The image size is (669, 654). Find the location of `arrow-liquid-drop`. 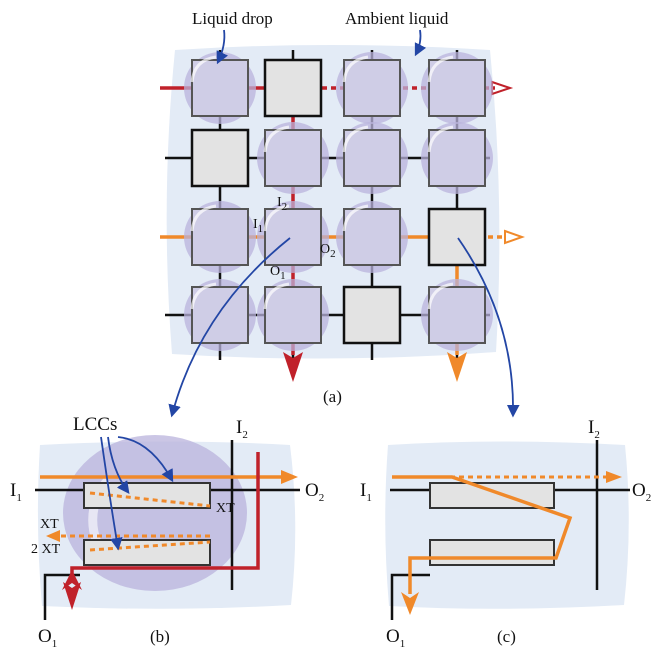

arrow-liquid-drop is located at coordinates (222, 47).